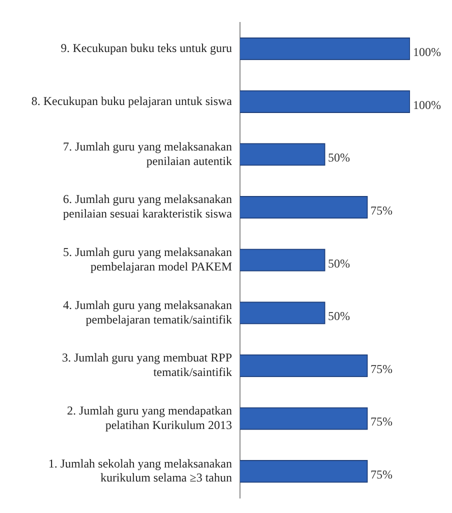 The height and width of the screenshot is (513, 452). Describe the element at coordinates (132, 101) in the screenshot. I see `y-tick-label: 8. Kecukupan buku pelajaran untuk siswa` at that location.